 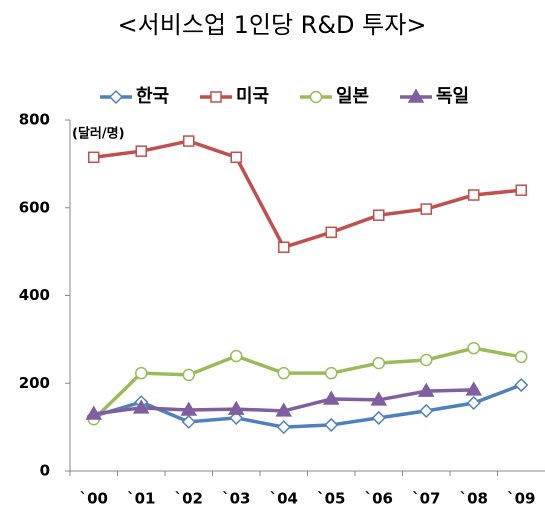 What do you see at coordinates (34, 207) in the screenshot?
I see `y-tick-label: 600` at bounding box center [34, 207].